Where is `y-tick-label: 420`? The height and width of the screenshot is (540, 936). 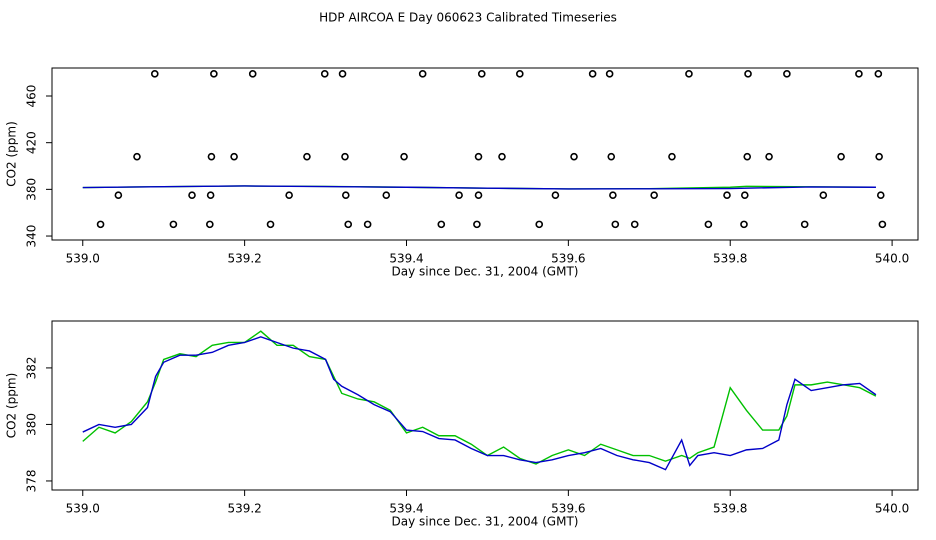
y-tick-label: 420 is located at coordinates (32, 142).